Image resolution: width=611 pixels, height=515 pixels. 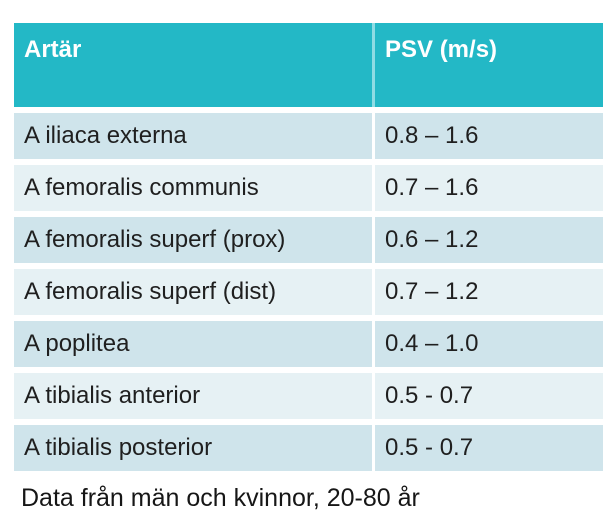 I want to click on artery-cell: A iliaca externa, so click(x=193, y=136).